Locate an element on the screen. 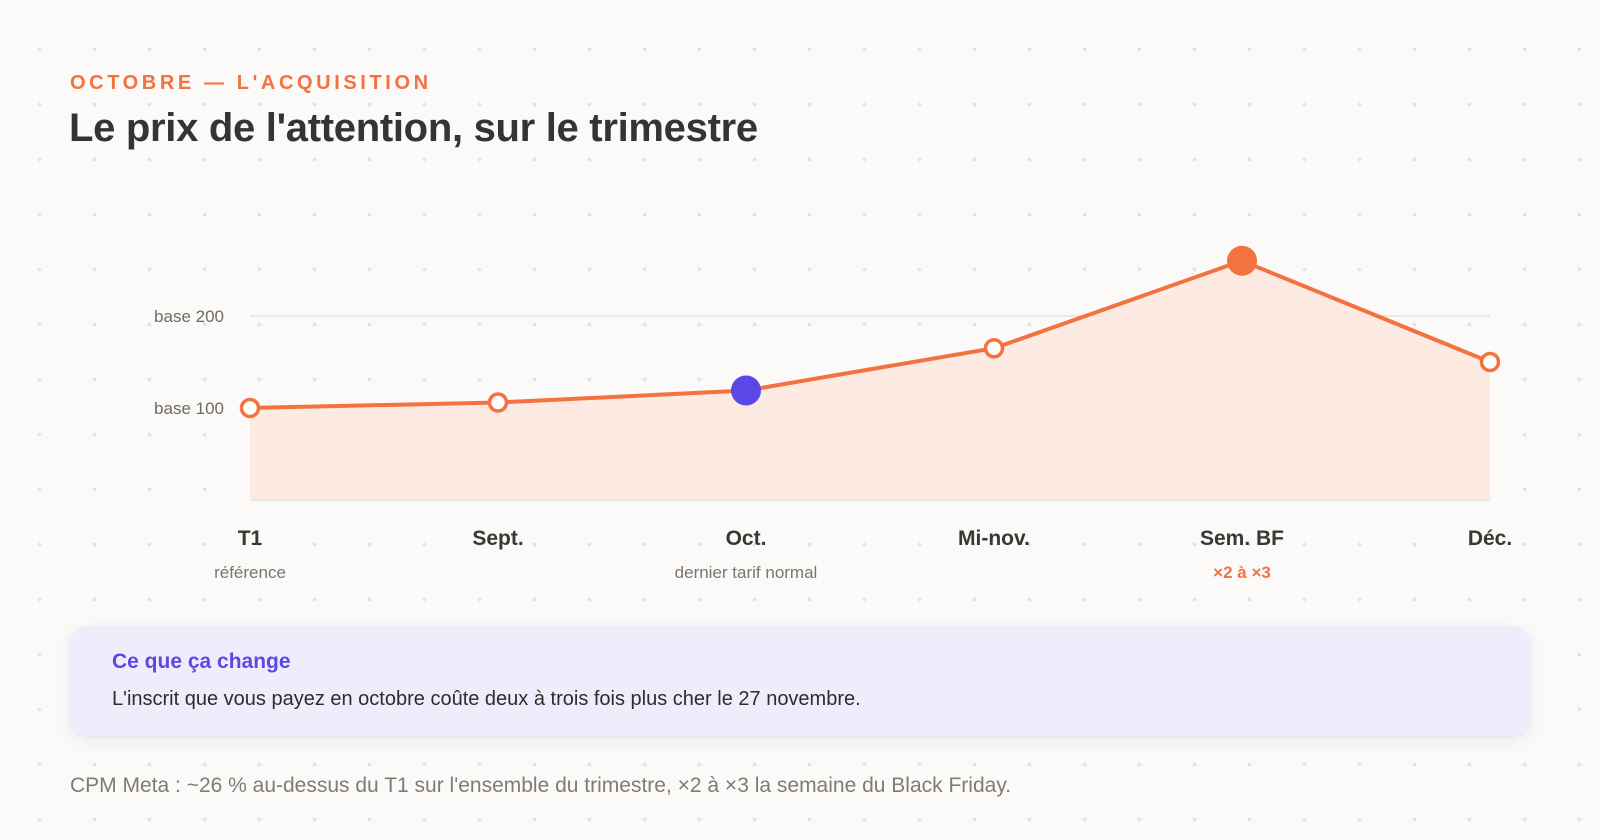 This screenshot has height=840, width=1600. x-tick-label: Déc. is located at coordinates (1490, 538).